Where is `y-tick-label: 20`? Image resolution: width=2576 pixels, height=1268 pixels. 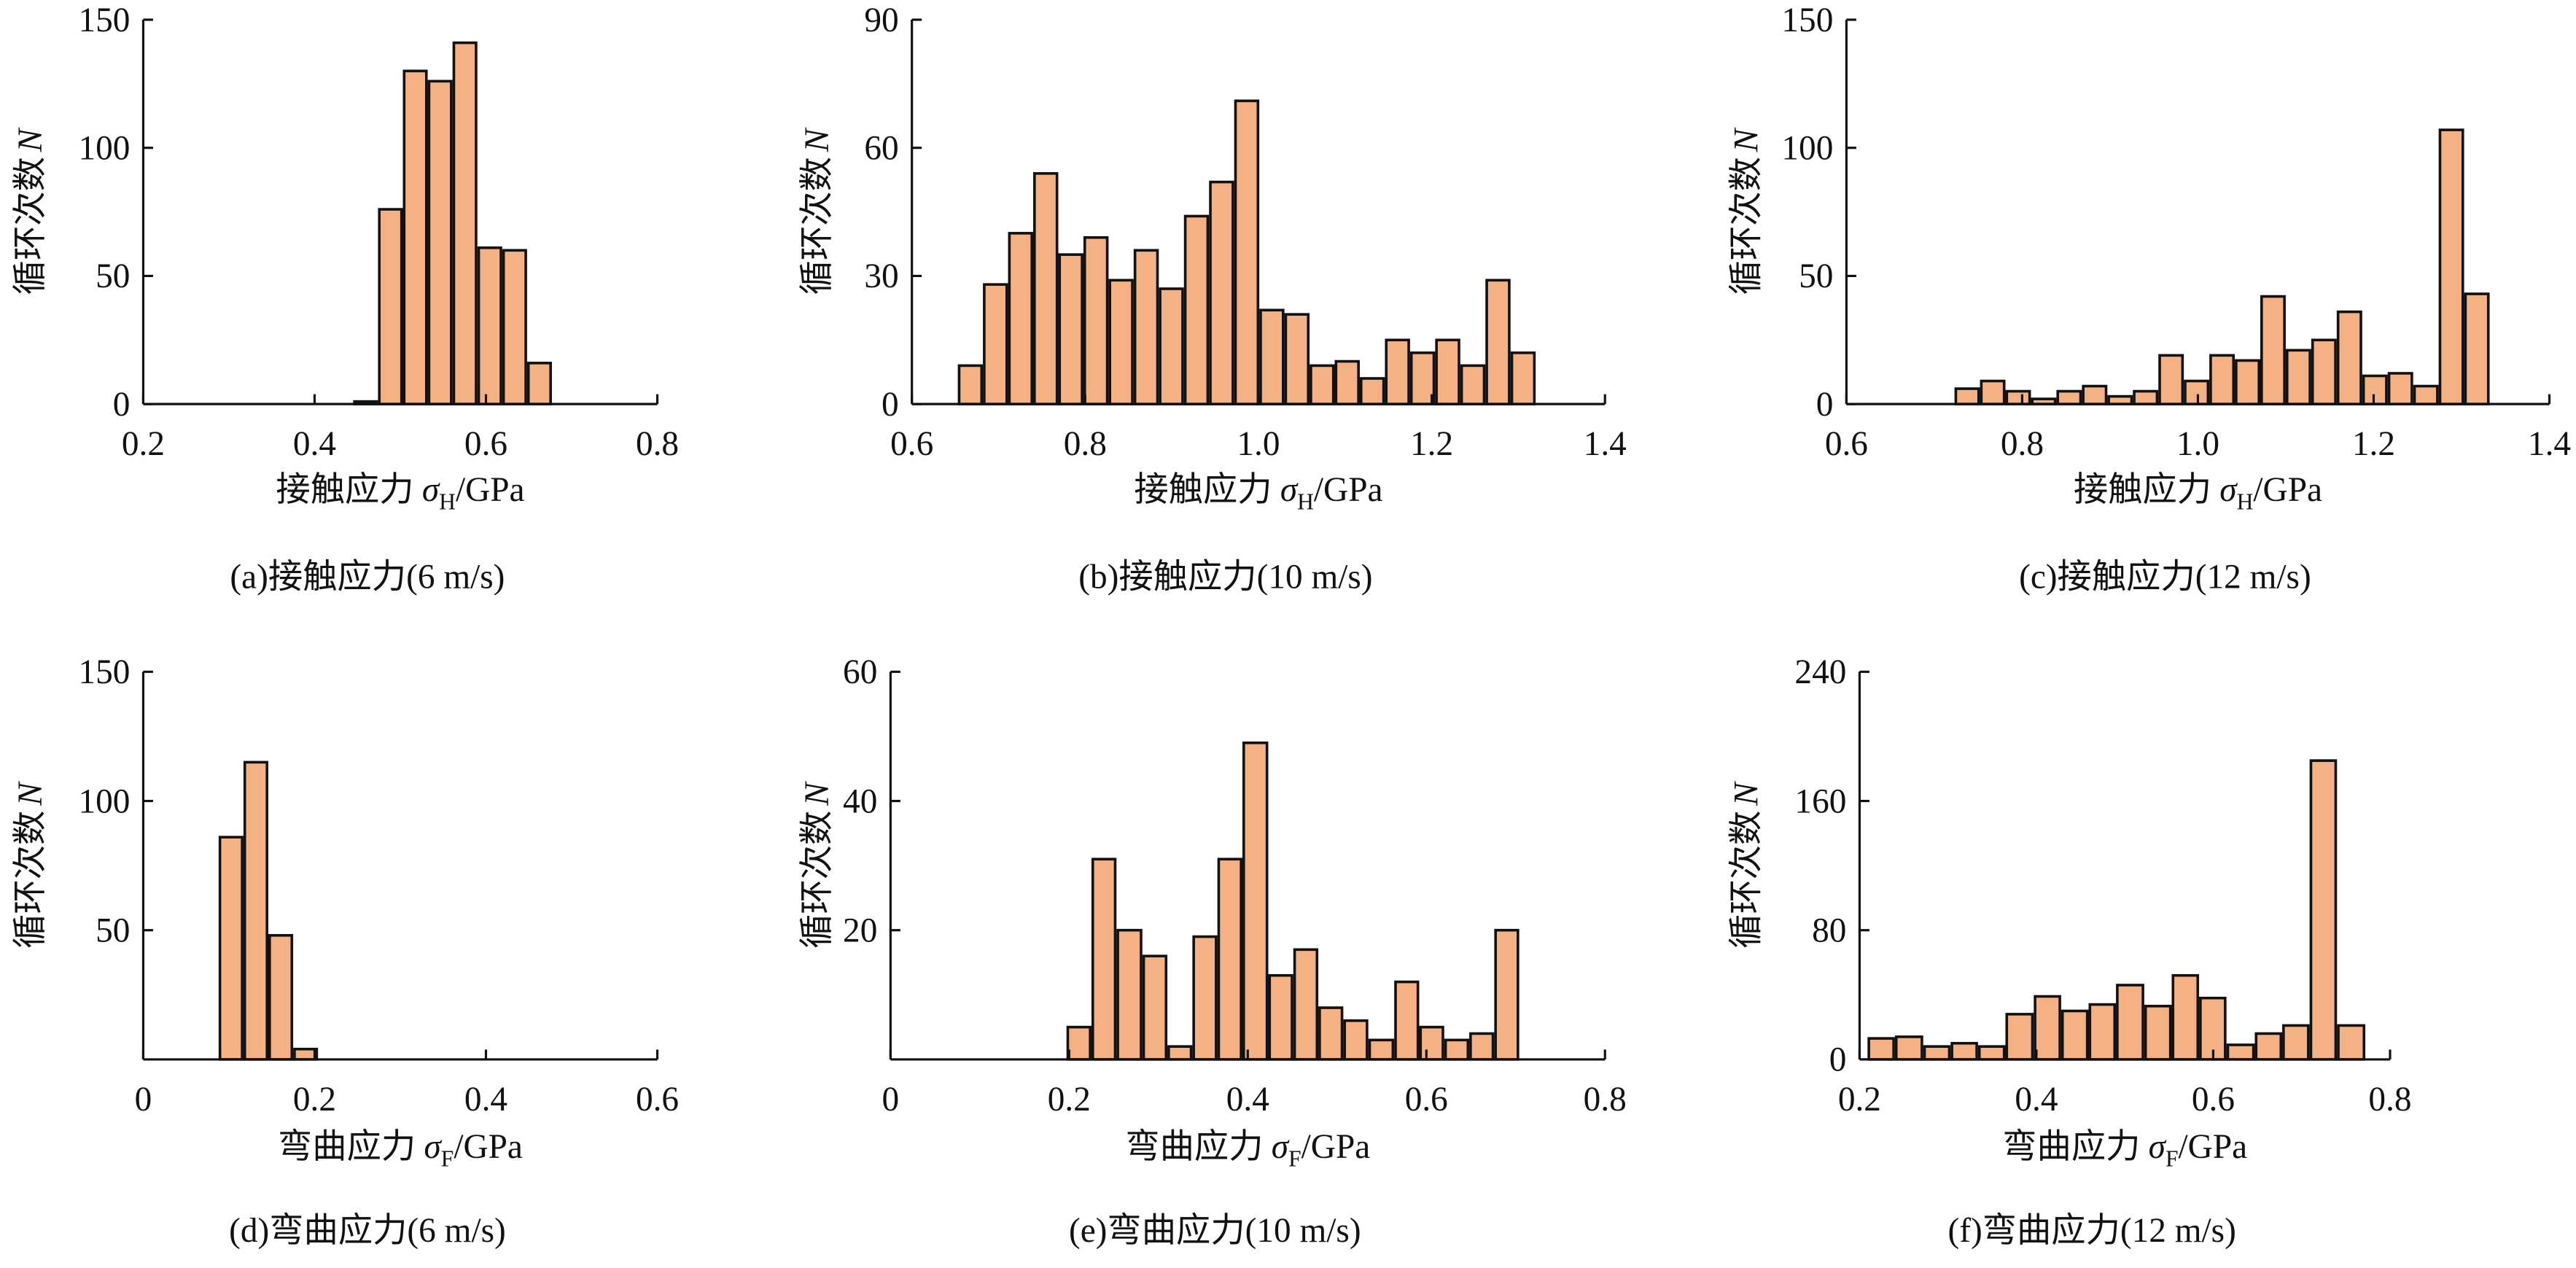 y-tick-label: 20 is located at coordinates (860, 930).